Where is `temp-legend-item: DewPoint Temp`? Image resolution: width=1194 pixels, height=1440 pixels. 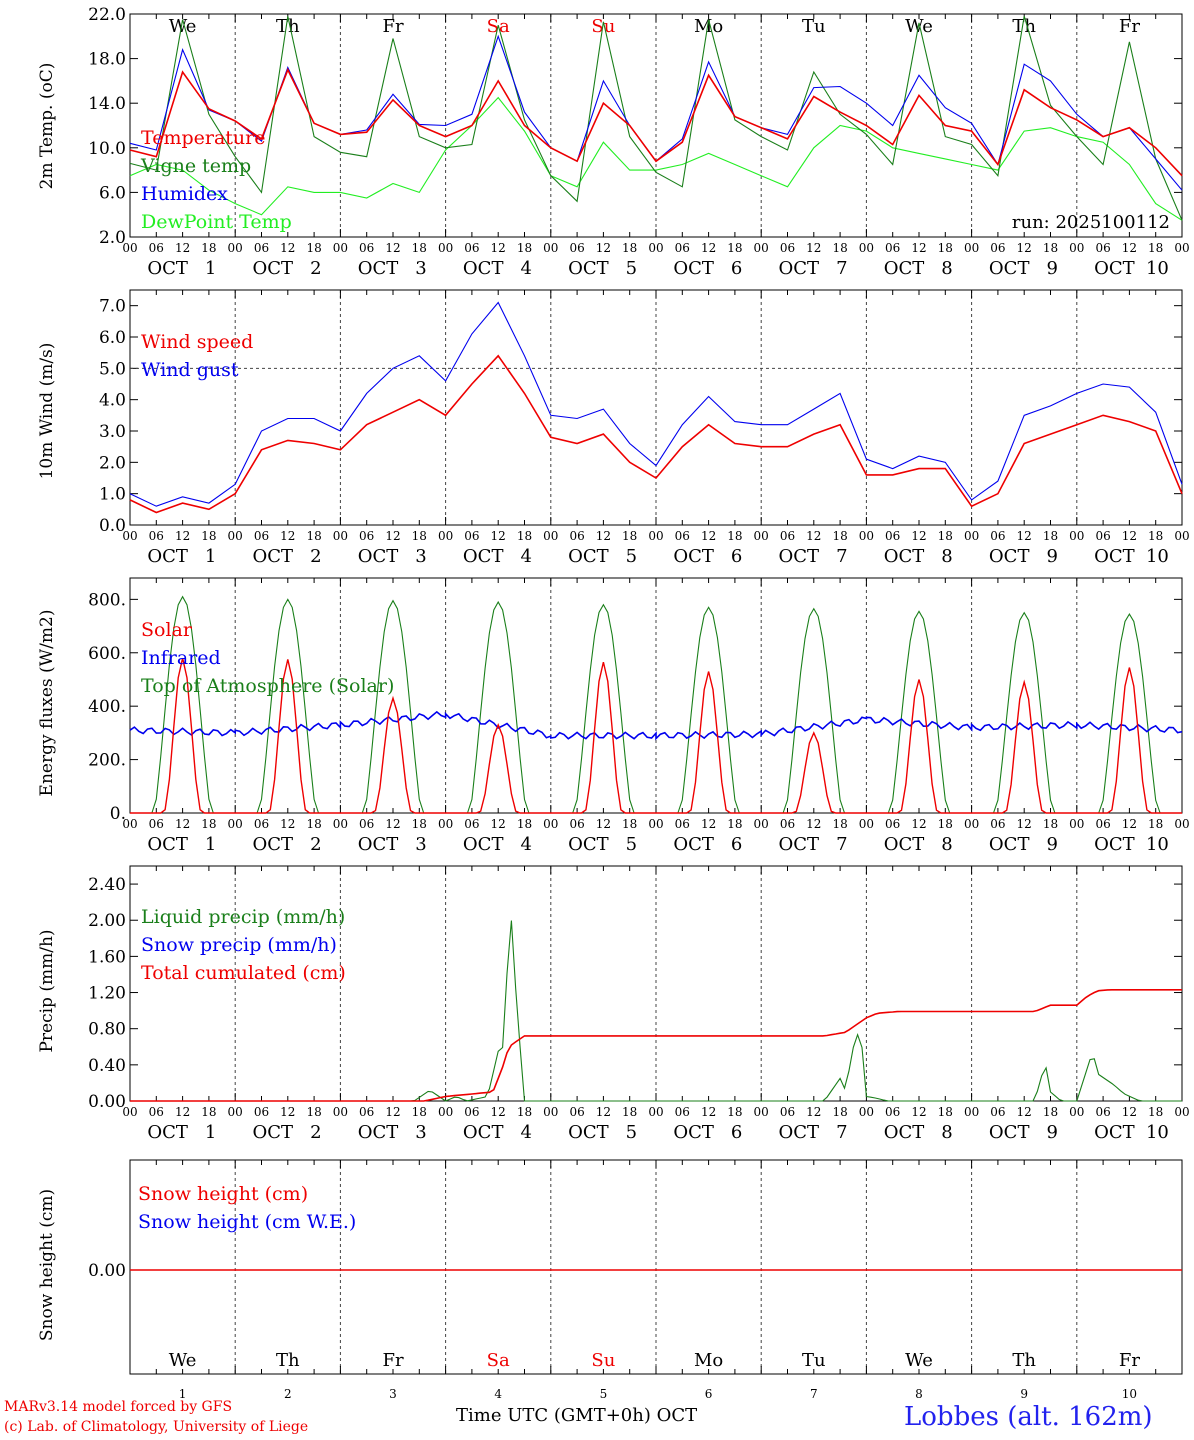
temp-legend-item: DewPoint Temp is located at coordinates (216, 222).